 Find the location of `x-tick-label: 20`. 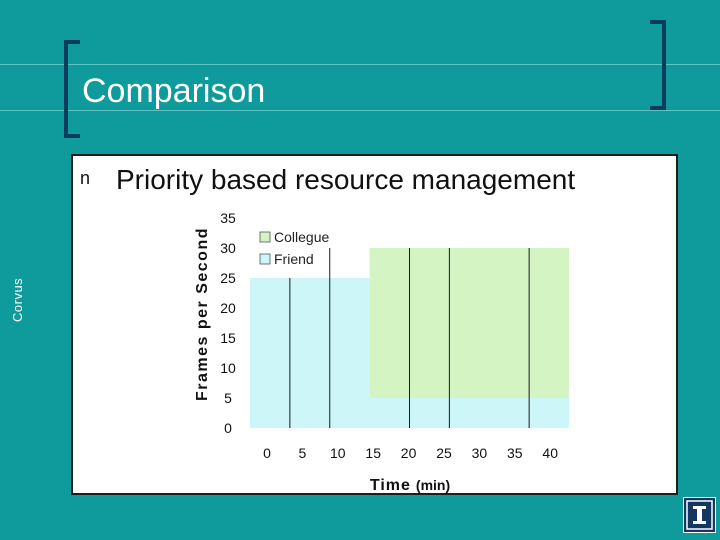

x-tick-label: 20 is located at coordinates (409, 453).